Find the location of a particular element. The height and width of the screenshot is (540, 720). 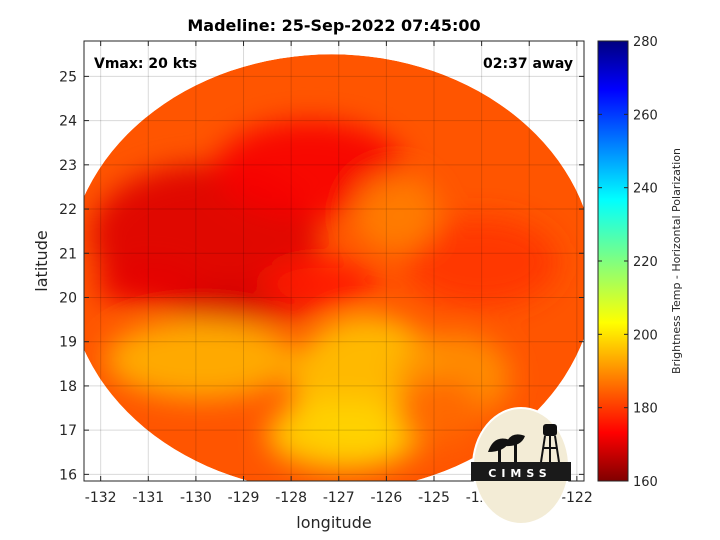

x-tick-label: -122 is located at coordinates (577, 498).